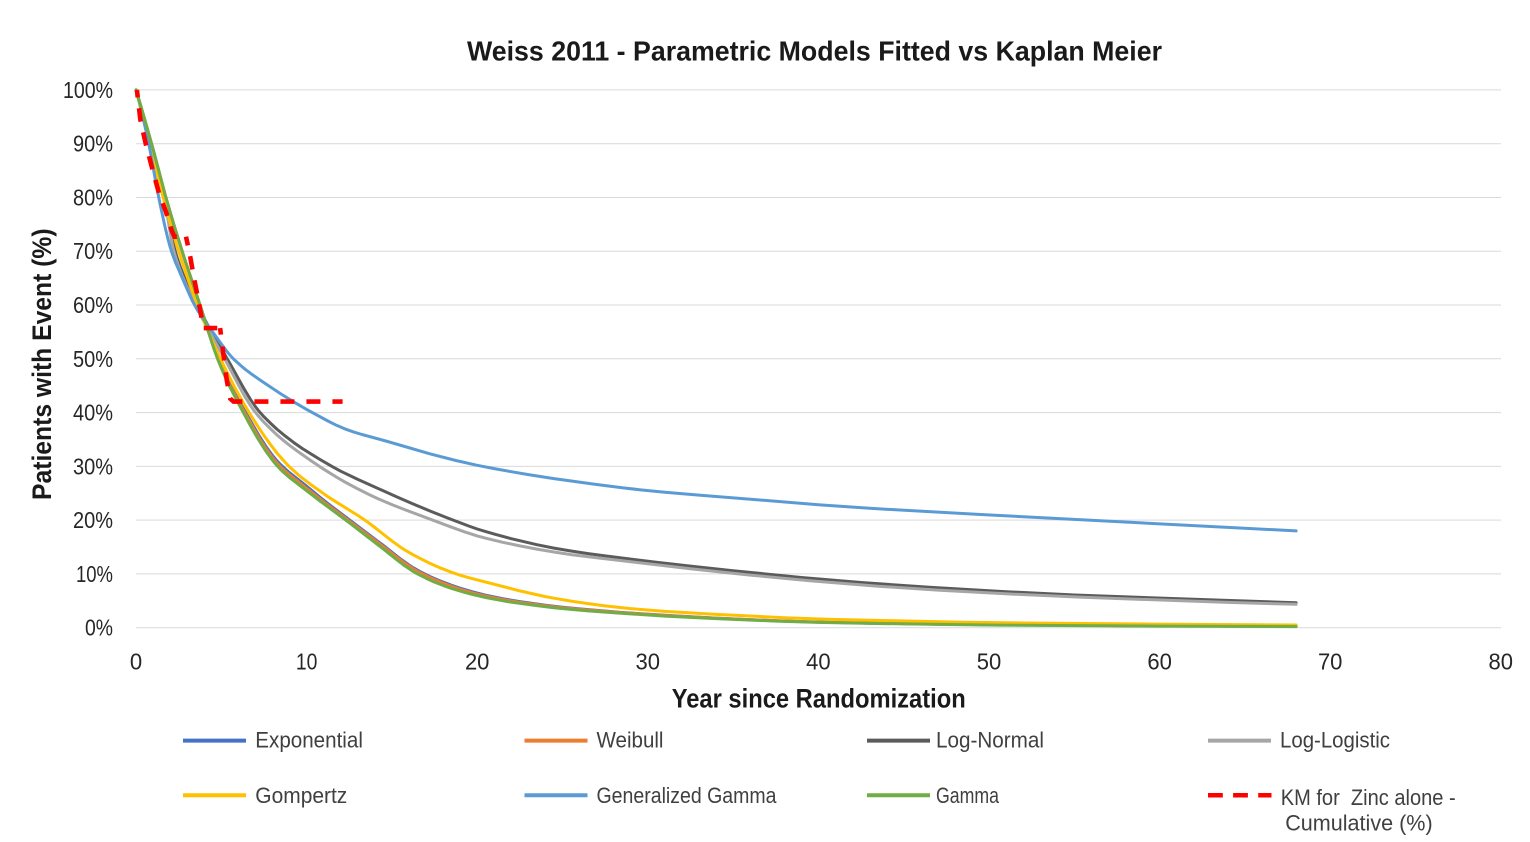 Image resolution: width=1530 pixels, height=842 pixels. I want to click on svg-text: 10%, so click(94, 574).